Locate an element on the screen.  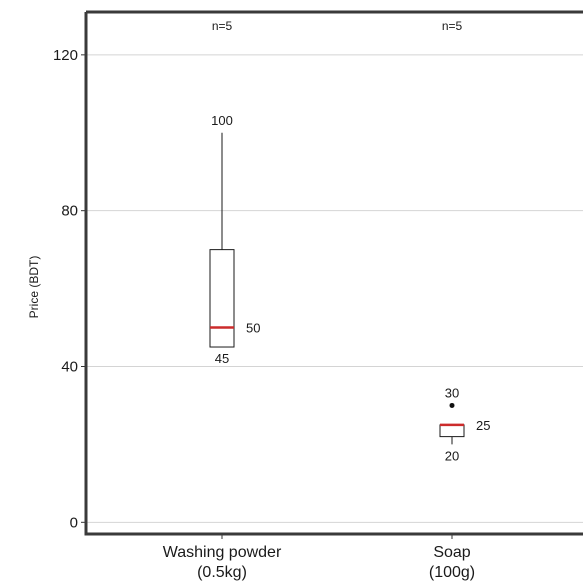
x-tick-label: (0.5kg) is located at coordinates (222, 572).